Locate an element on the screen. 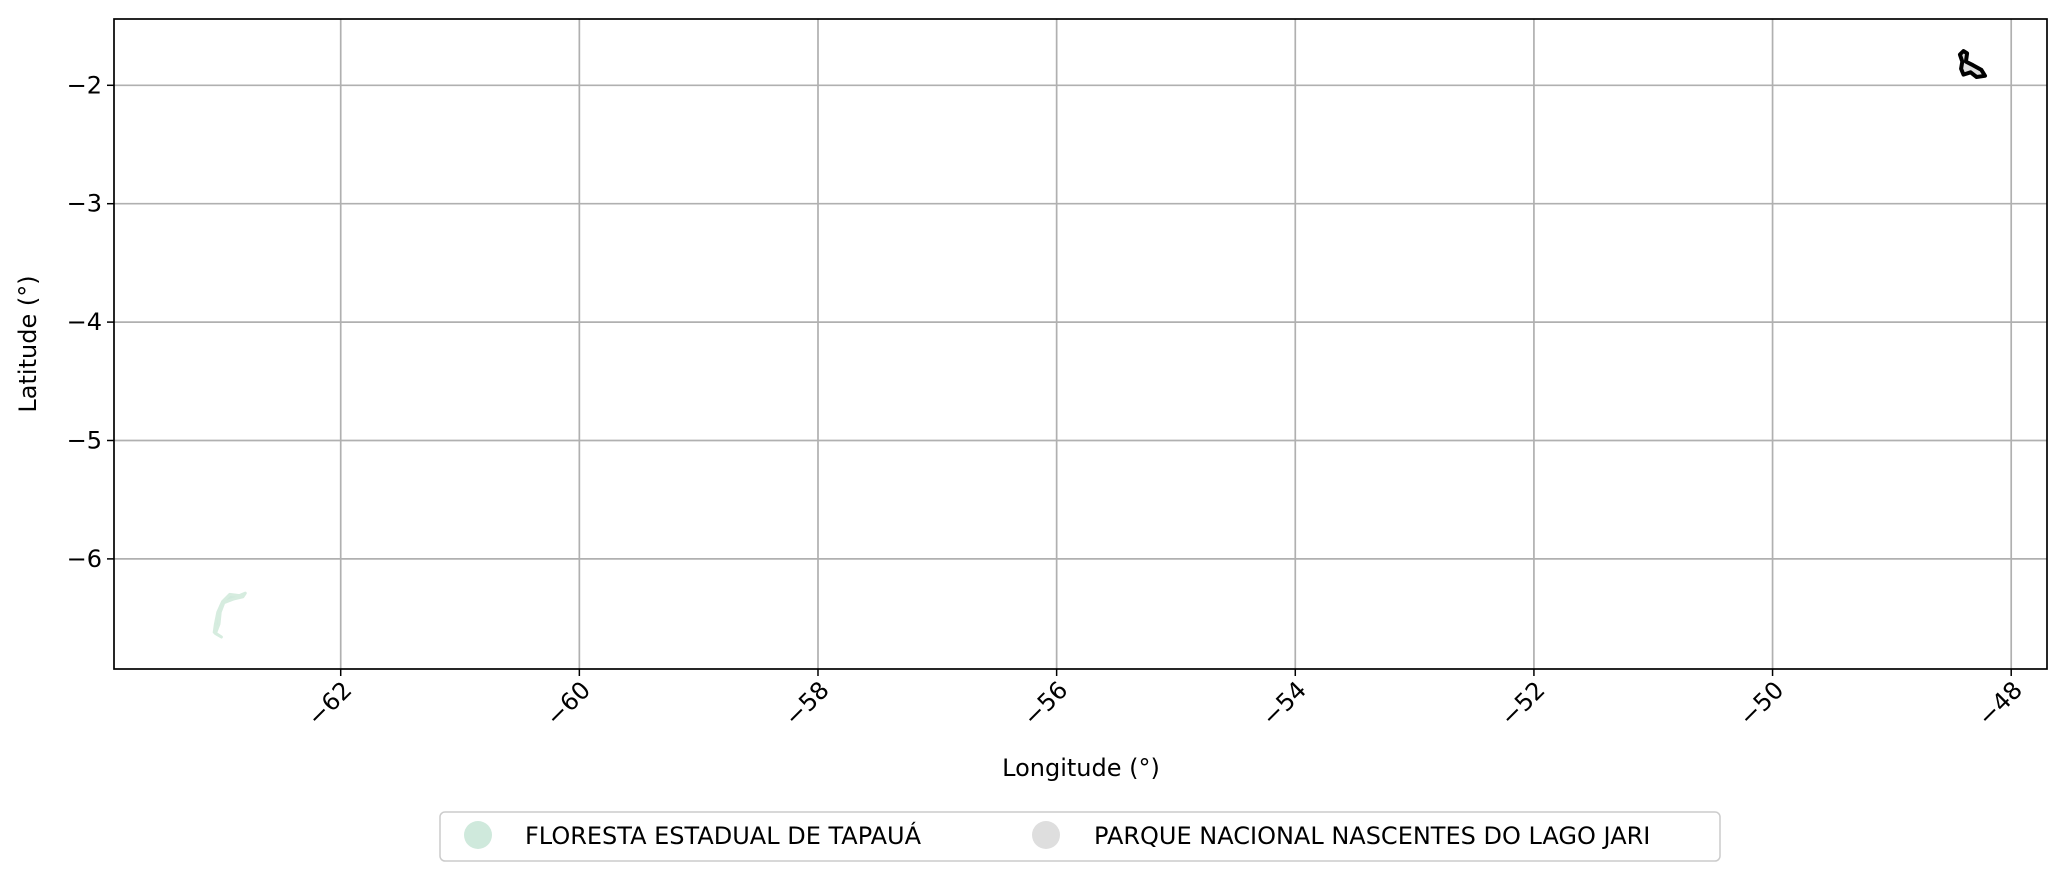 The height and width of the screenshot is (883, 2067). y-tick-label: −6 is located at coordinates (84, 559).